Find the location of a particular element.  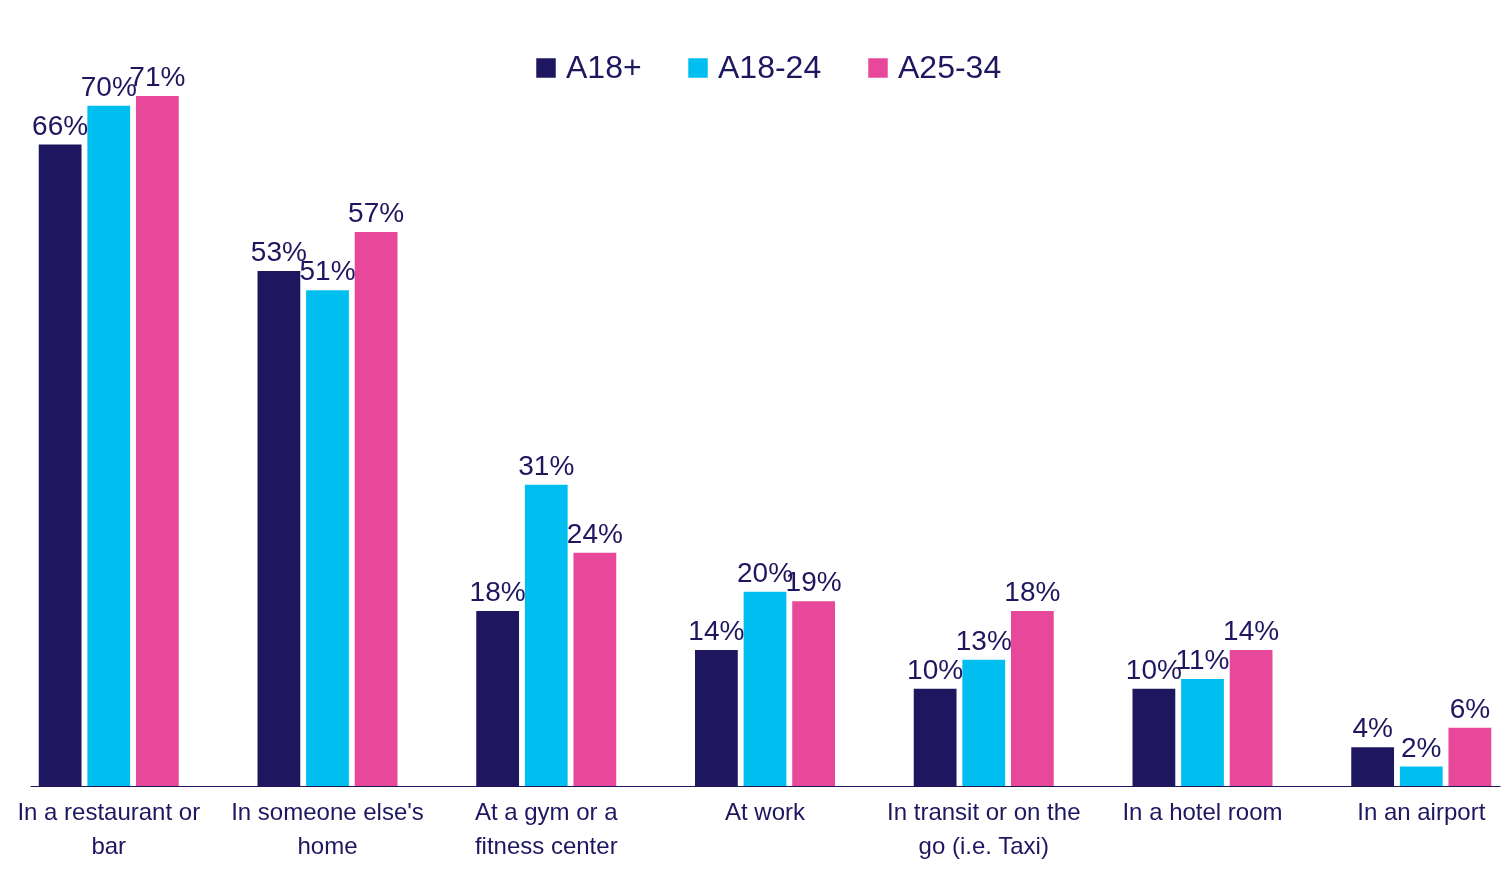

legend-label: A18-24 is located at coordinates (770, 67).